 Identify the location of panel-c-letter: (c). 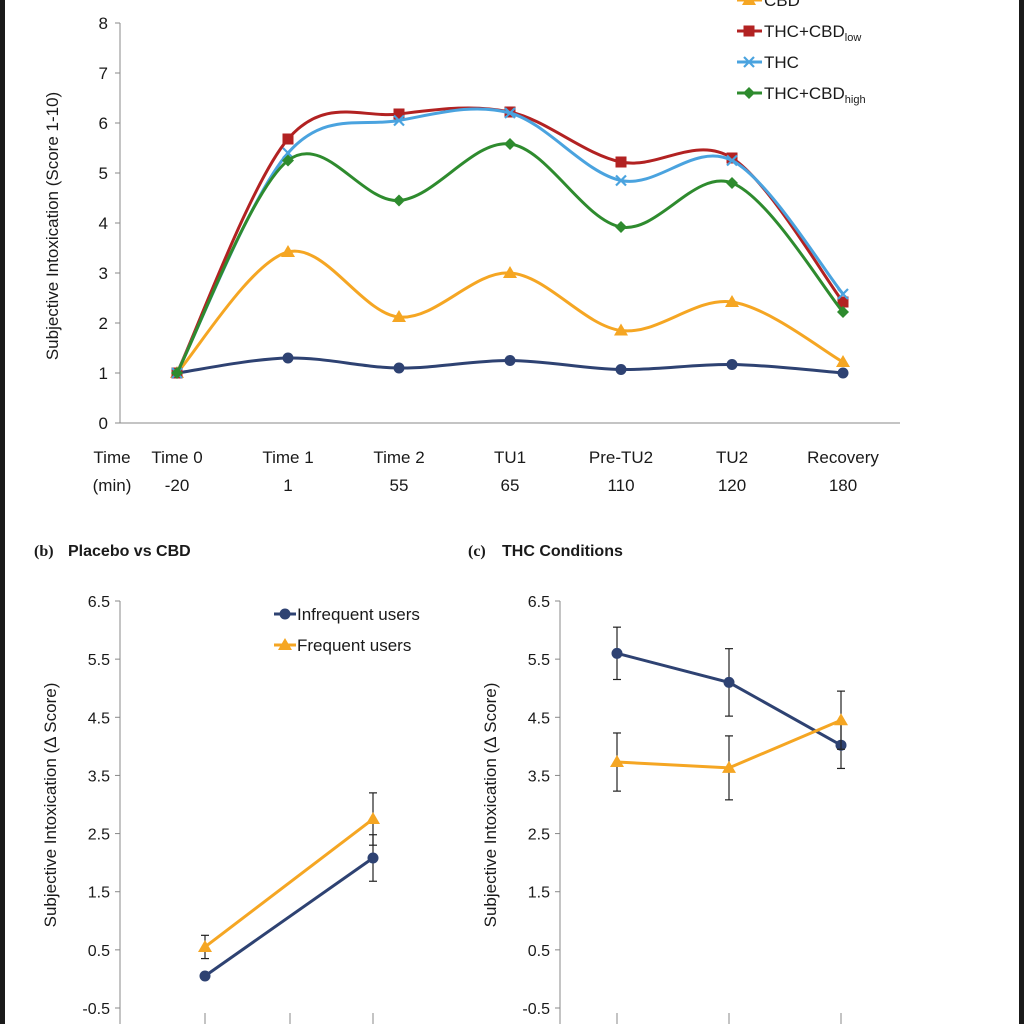
(477, 551).